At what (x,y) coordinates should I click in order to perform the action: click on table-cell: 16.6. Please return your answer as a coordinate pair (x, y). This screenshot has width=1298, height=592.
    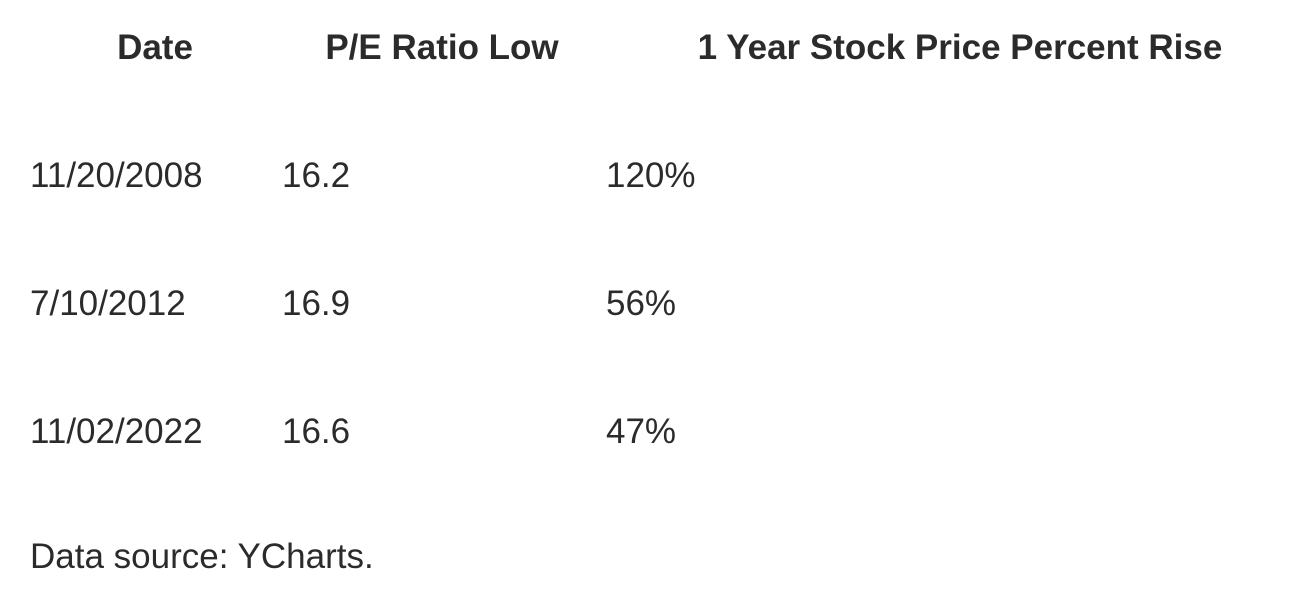
    Looking at the image, I should click on (316, 431).